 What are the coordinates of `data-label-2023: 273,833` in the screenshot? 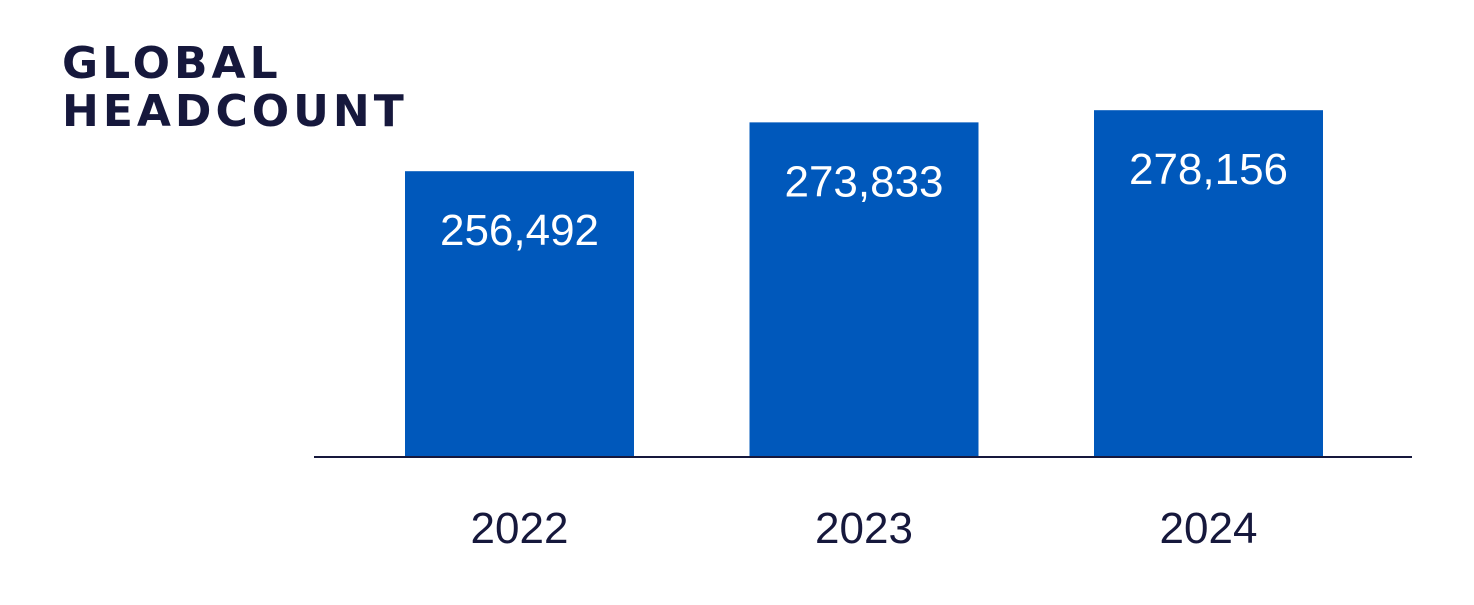 It's located at (863, 181).